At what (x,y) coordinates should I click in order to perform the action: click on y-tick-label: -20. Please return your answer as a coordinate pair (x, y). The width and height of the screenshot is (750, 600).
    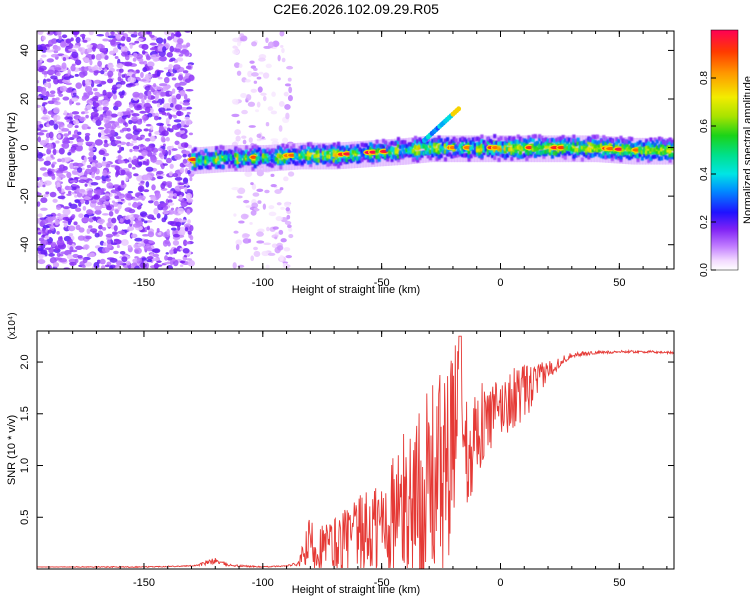
    Looking at the image, I should click on (25, 196).